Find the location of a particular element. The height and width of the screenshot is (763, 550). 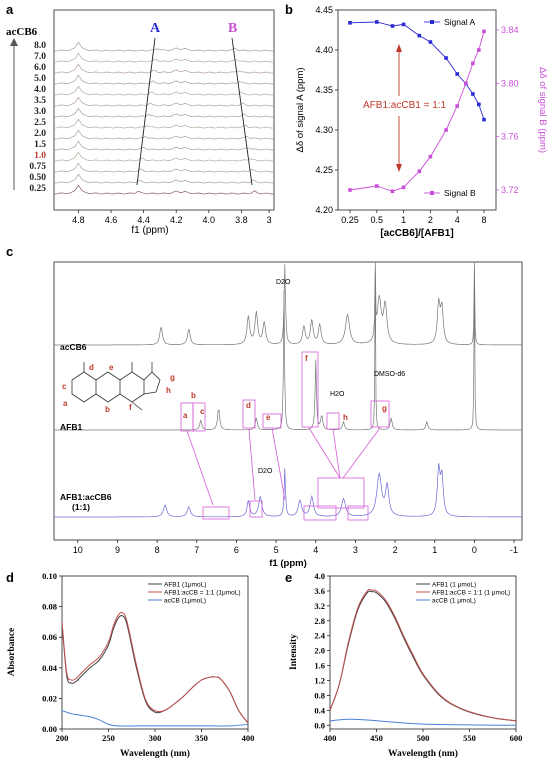

panel-a-concentration-label: 4.0 is located at coordinates (40, 90).